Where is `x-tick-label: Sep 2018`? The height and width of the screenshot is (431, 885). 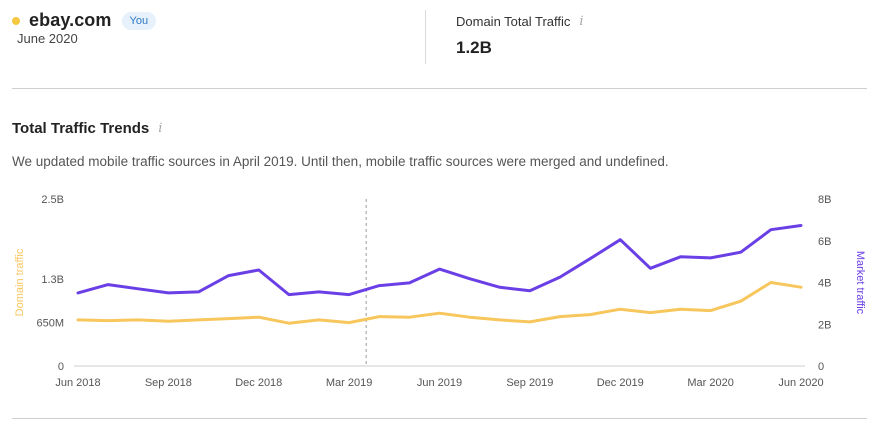
x-tick-label: Sep 2018 is located at coordinates (168, 383).